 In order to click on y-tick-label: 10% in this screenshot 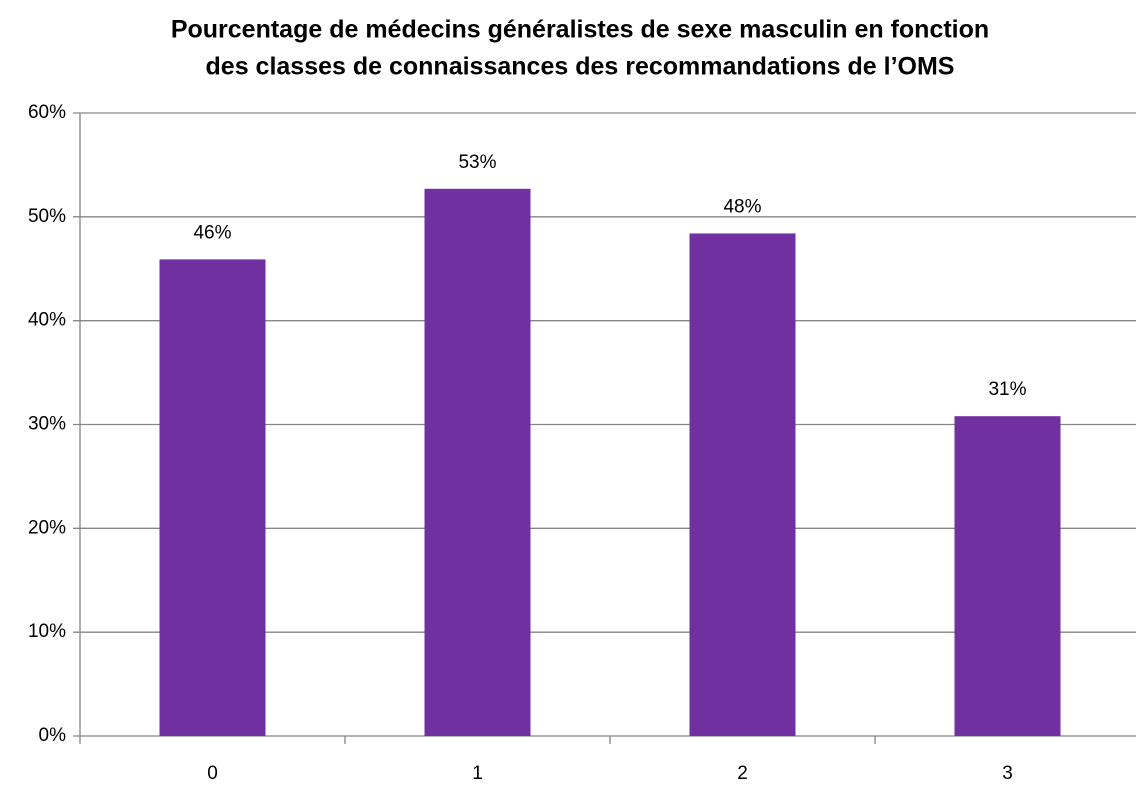, I will do `click(47, 631)`.